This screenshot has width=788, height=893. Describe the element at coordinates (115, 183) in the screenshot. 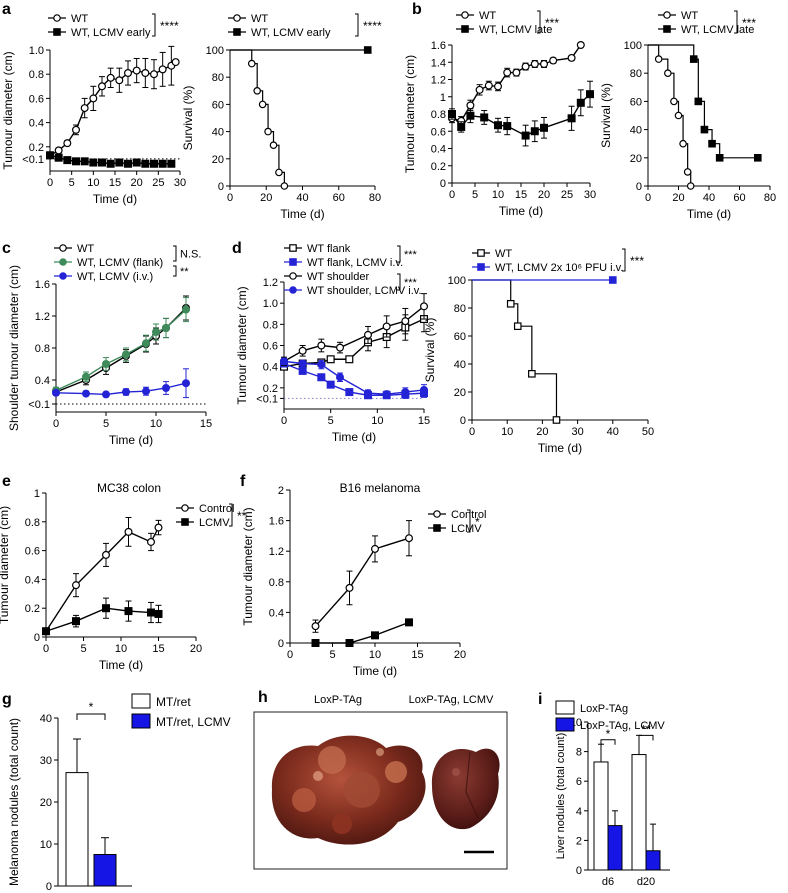

I see `x-tick-label: 15` at that location.